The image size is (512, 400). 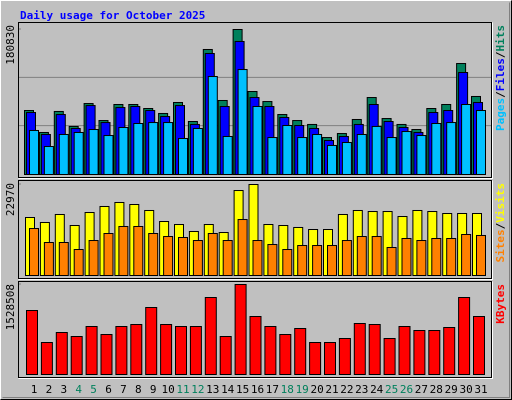 What do you see at coordinates (465, 389) in the screenshot?
I see `x-tick-label: 30` at bounding box center [465, 389].